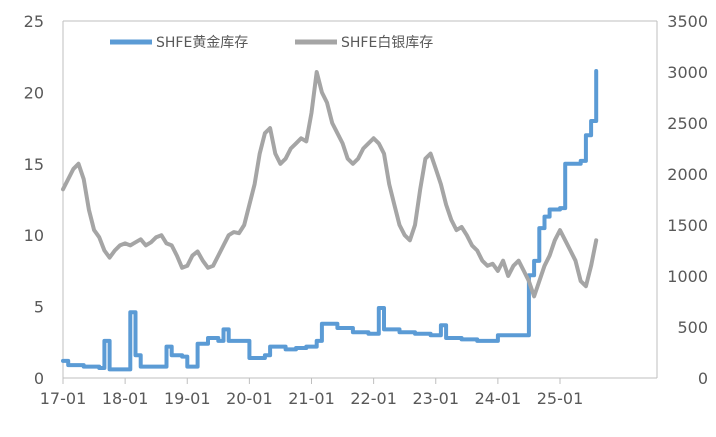 The height and width of the screenshot is (437, 716). What do you see at coordinates (687, 21) in the screenshot?
I see `y-right-tick-label: 3500` at bounding box center [687, 21].